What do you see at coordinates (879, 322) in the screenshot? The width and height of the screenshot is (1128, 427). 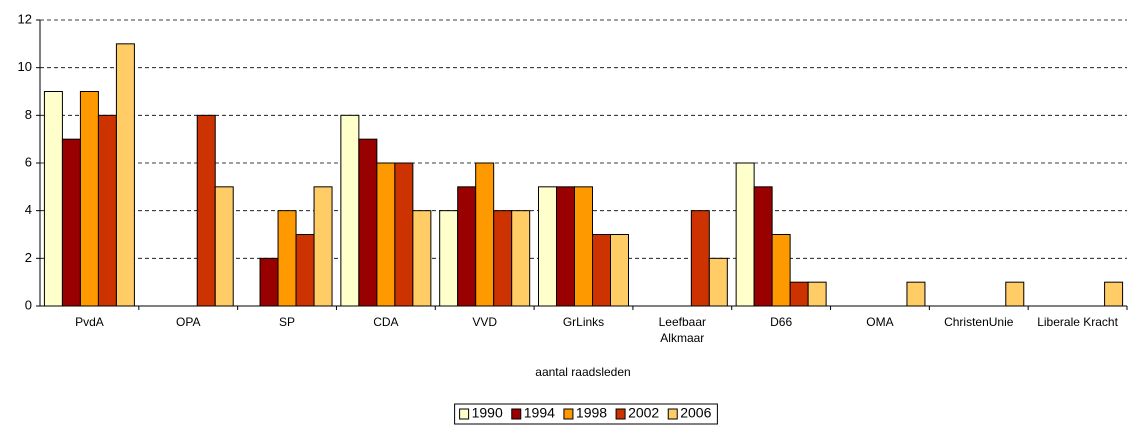 I see `x-tick-label: OMA` at bounding box center [879, 322].